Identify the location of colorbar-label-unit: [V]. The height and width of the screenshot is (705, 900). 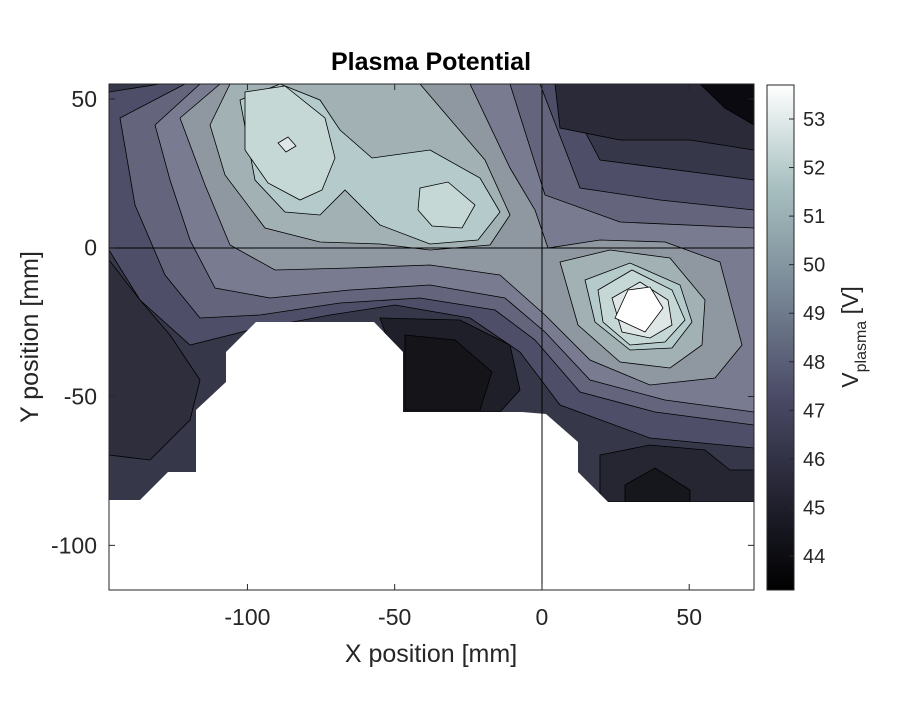
(850, 303).